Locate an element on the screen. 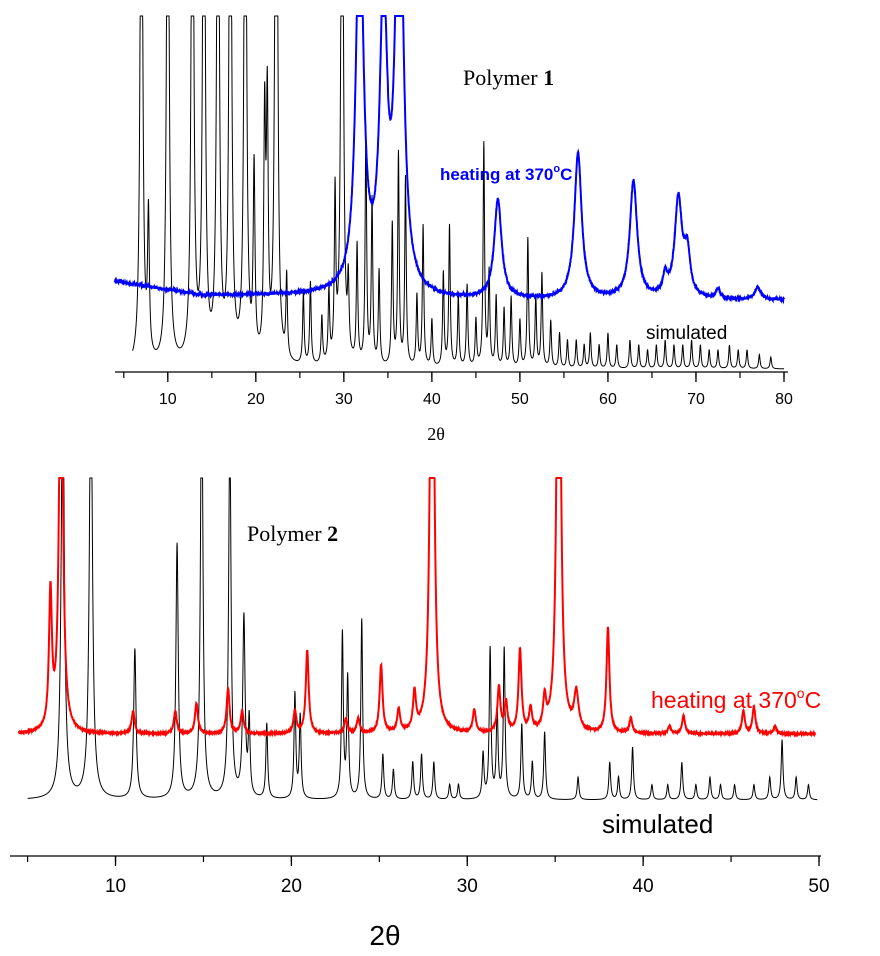 This screenshot has height=956, width=880. x-axis-polymer-1-tick-label: 40 is located at coordinates (432, 399).